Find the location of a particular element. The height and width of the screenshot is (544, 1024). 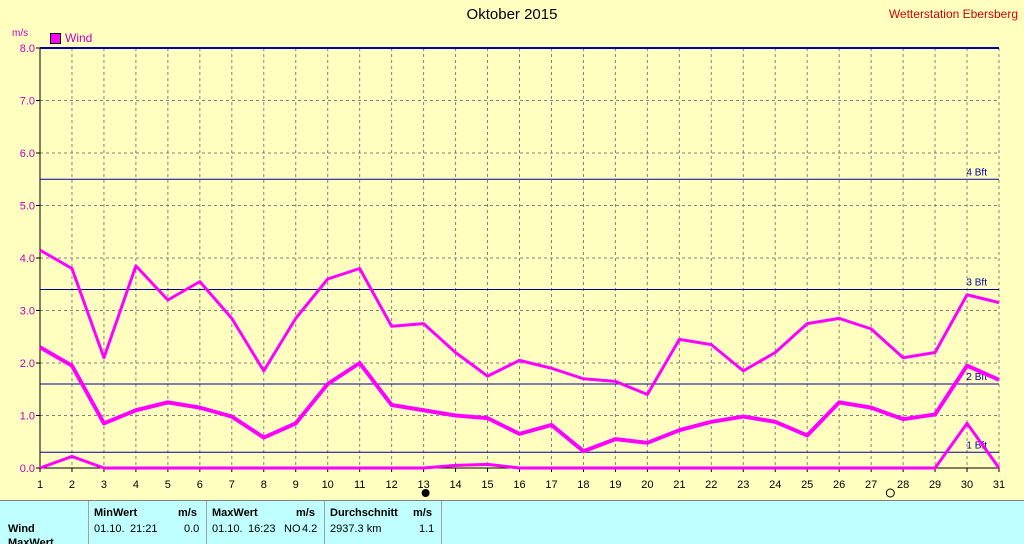

x-tick-label: 31 is located at coordinates (999, 485).